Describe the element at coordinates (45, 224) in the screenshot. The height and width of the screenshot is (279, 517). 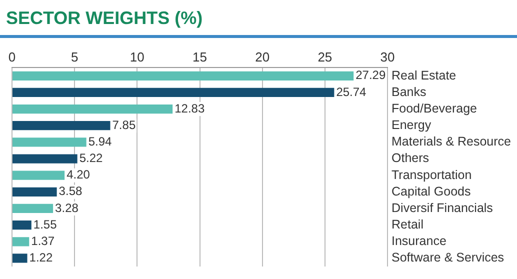
I see `data-label: 1.55` at that location.